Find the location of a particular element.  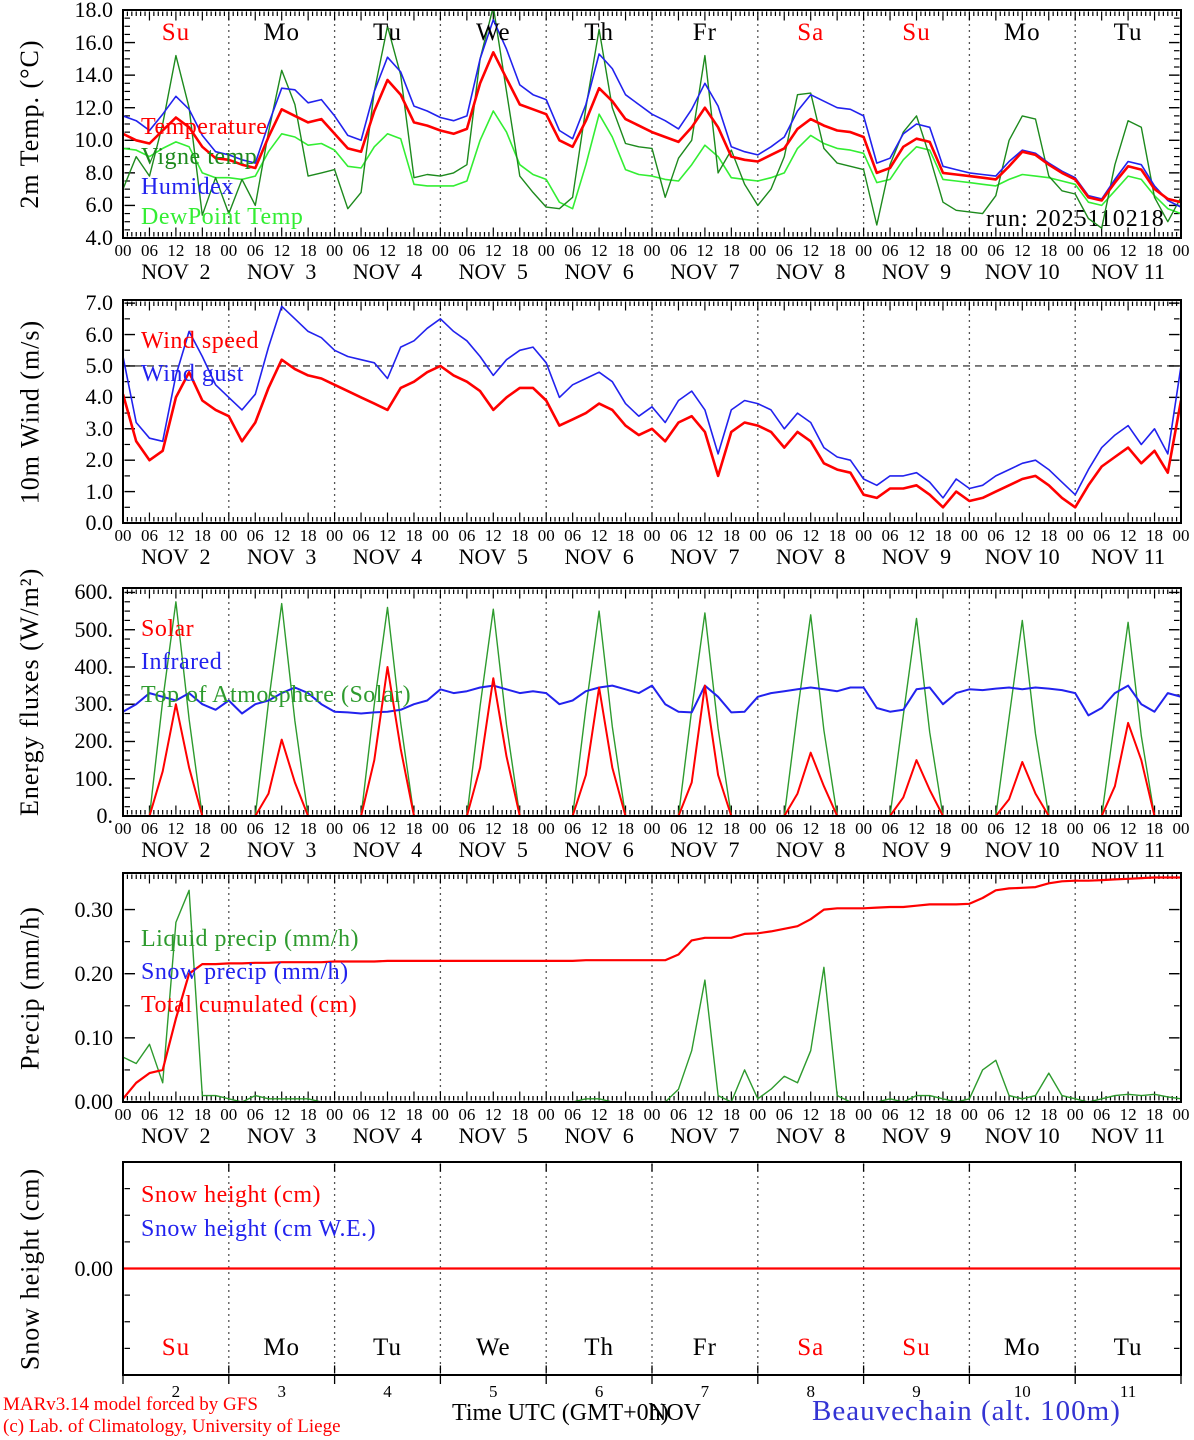

day-number-label: 10 is located at coordinates (1022, 1391).